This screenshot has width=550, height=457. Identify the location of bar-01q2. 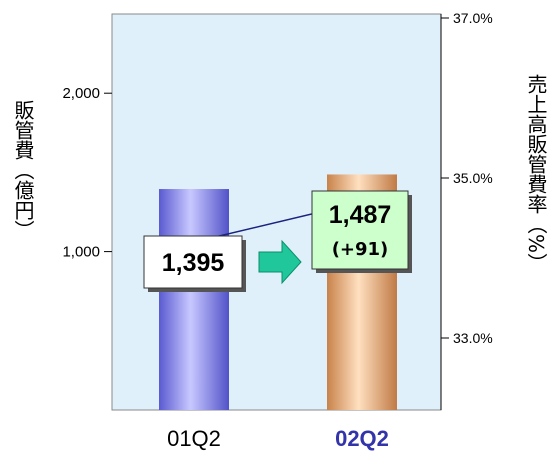
(194, 299).